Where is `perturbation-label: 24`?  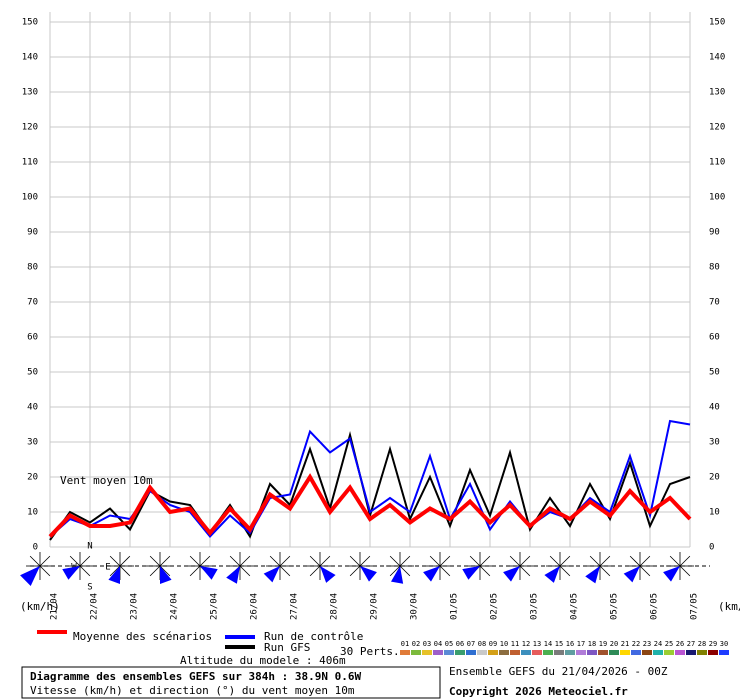 perturbation-label: 24 is located at coordinates (658, 644).